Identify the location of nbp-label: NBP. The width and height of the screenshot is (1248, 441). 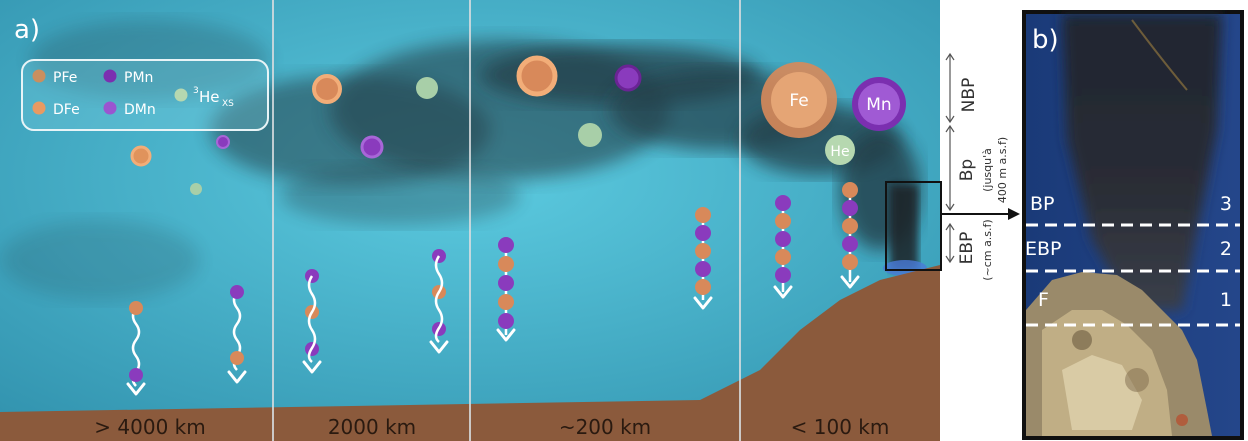
(969, 95).